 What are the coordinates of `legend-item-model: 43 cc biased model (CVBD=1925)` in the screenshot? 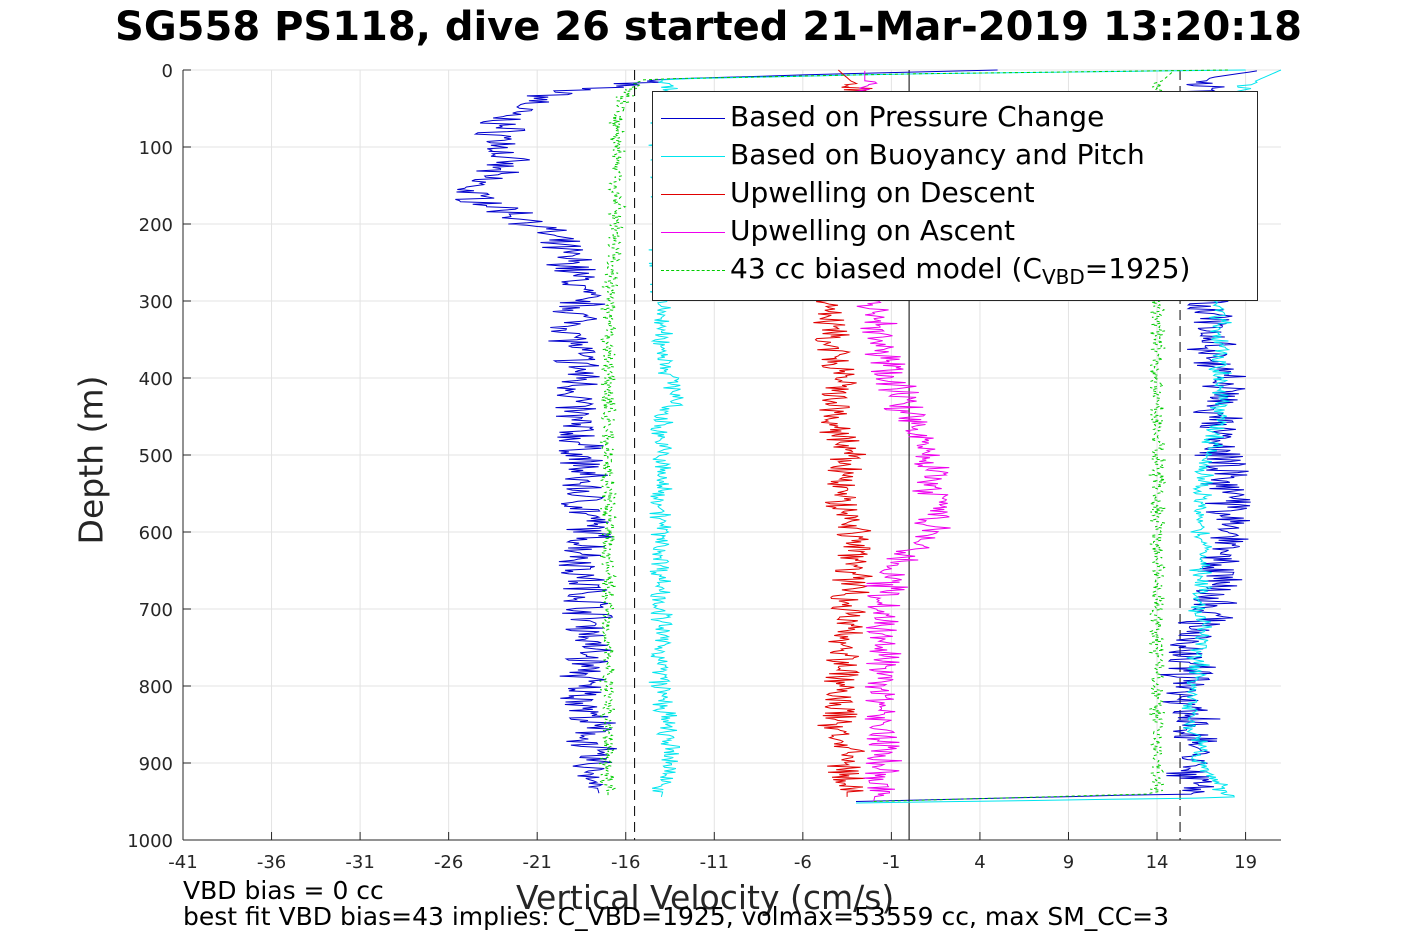 It's located at (955, 268).